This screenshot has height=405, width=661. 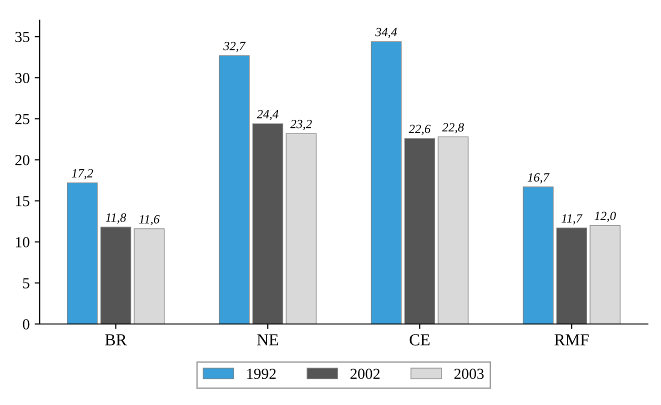 What do you see at coordinates (365, 373) in the screenshot?
I see `legend-label: 2002` at bounding box center [365, 373].